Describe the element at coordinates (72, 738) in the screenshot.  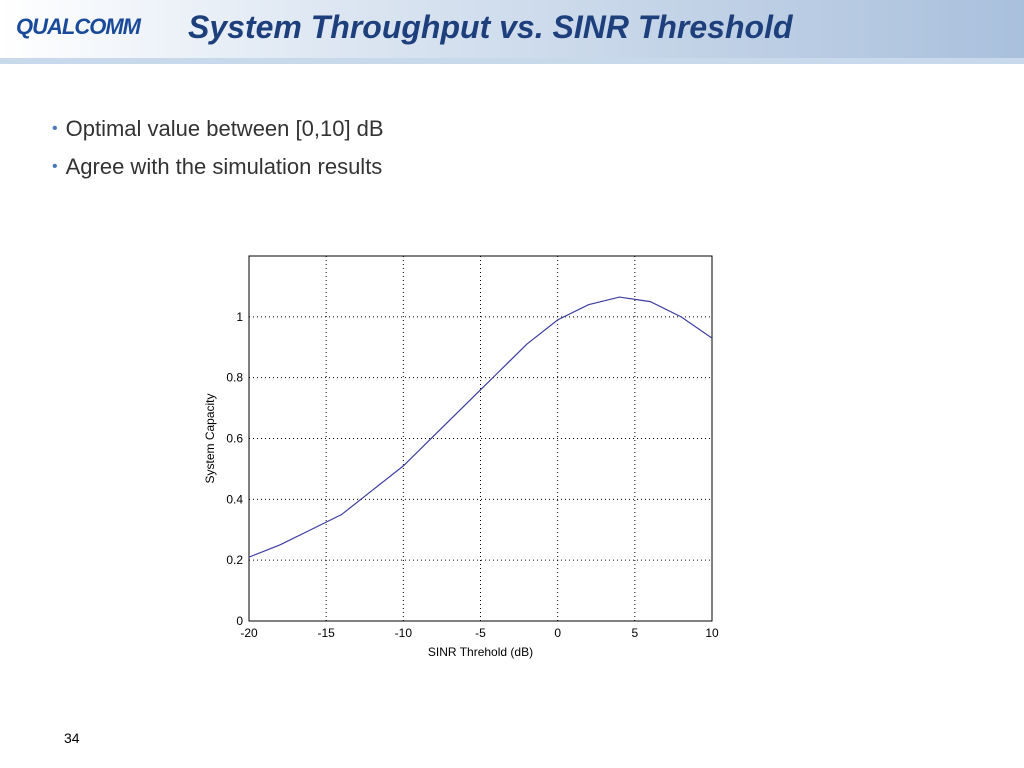
I see `page-number: 34` at that location.